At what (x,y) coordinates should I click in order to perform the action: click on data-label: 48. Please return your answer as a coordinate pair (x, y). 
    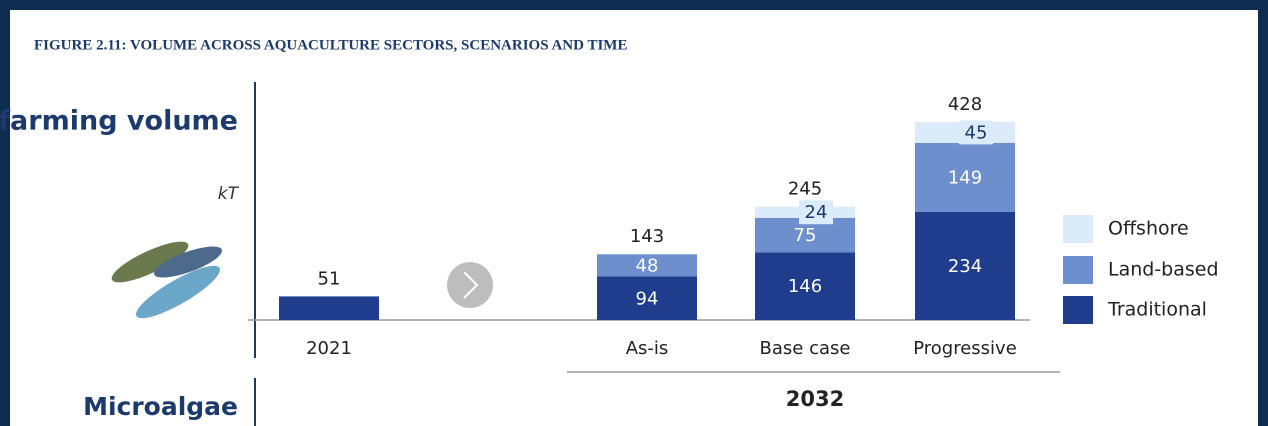
    Looking at the image, I should click on (647, 265).